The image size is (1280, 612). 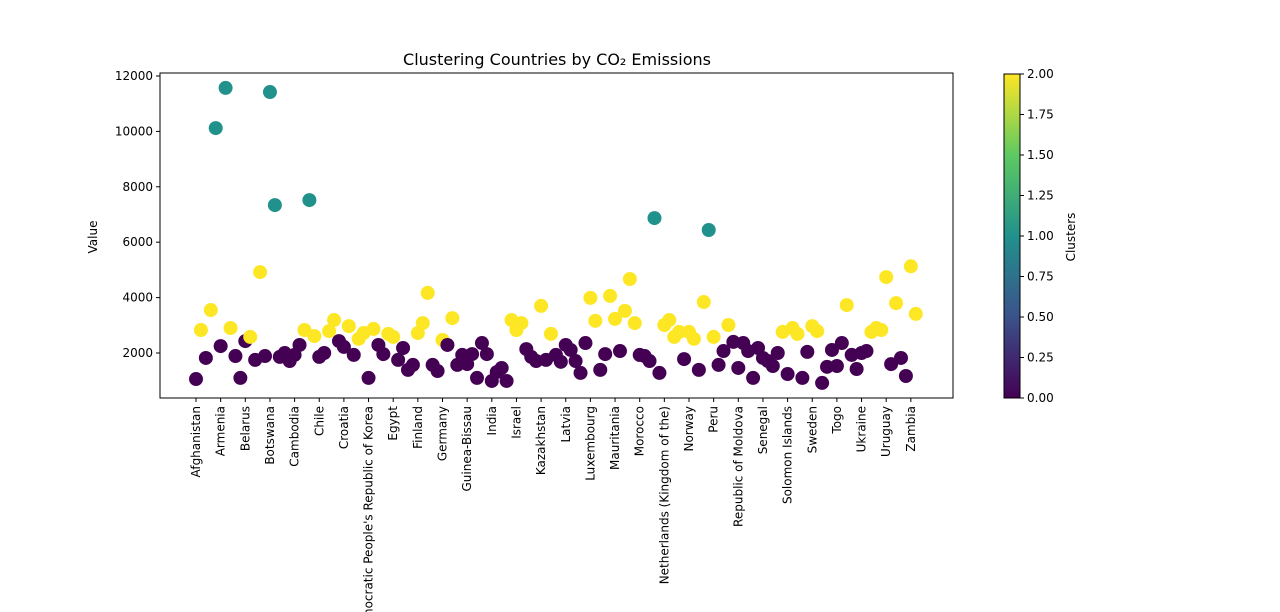 What do you see at coordinates (1040, 74) in the screenshot?
I see `colorbar-tick-label: 2.00` at bounding box center [1040, 74].